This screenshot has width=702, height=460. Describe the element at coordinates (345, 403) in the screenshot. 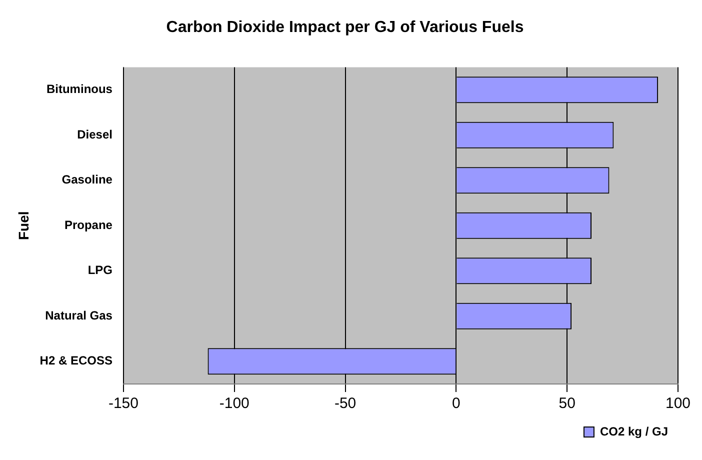

I see `x-tick-label: -50` at that location.